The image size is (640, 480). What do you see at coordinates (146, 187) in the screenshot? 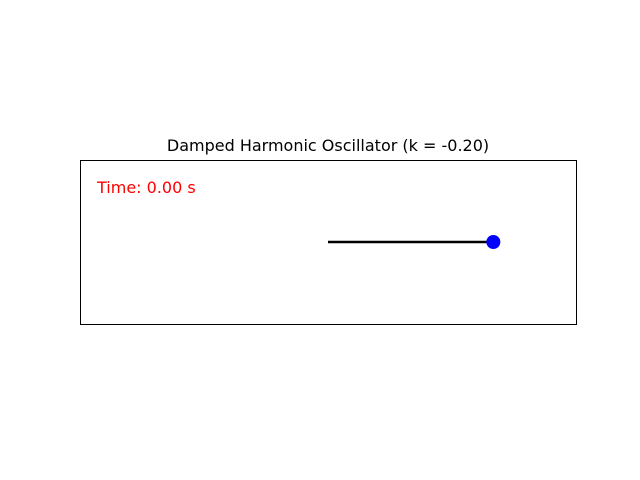
I see `time-annotation: Time: 0.00 s` at bounding box center [146, 187].